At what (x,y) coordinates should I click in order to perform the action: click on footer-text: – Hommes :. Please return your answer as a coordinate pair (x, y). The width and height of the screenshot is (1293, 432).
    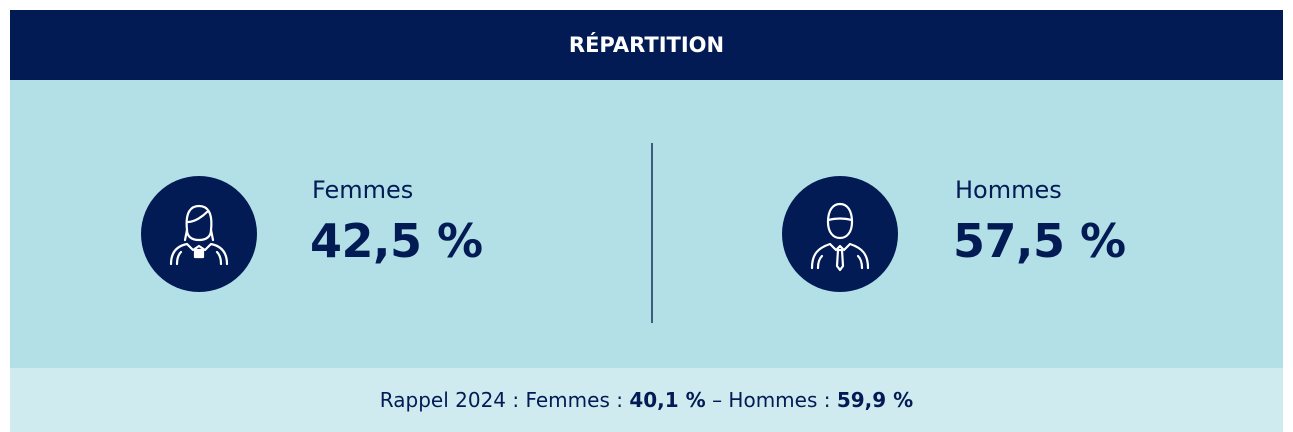
    Looking at the image, I should click on (771, 400).